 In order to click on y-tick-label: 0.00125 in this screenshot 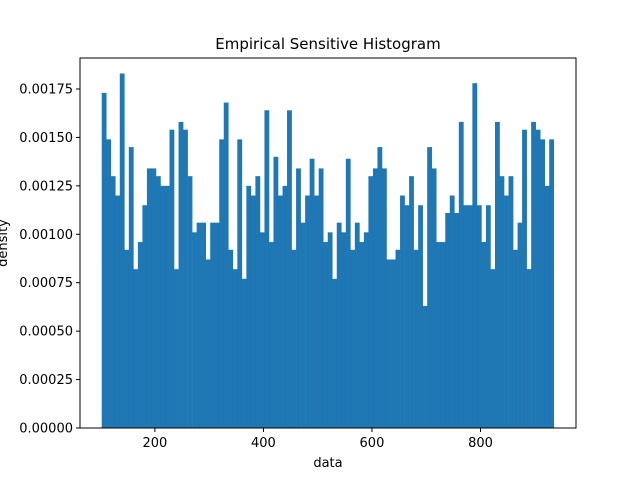, I will do `click(46, 186)`.